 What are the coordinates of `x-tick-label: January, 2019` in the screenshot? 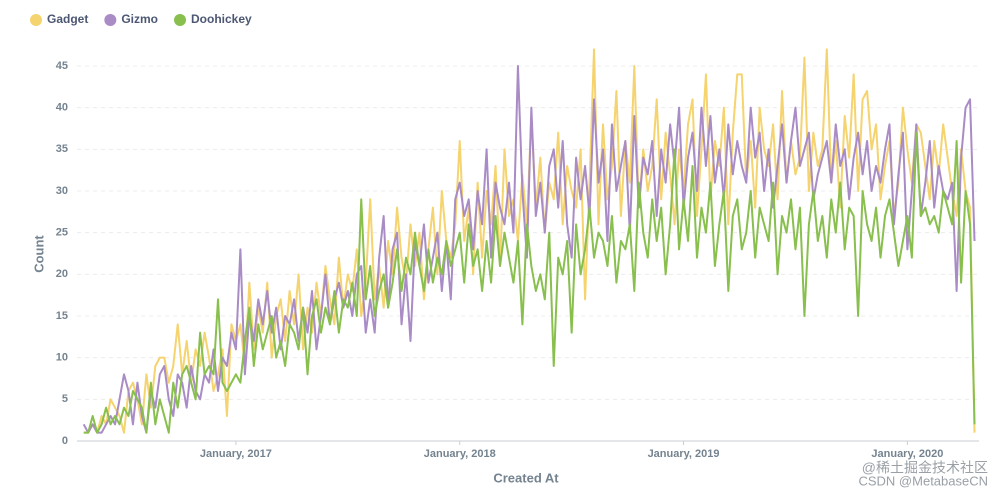 It's located at (684, 454).